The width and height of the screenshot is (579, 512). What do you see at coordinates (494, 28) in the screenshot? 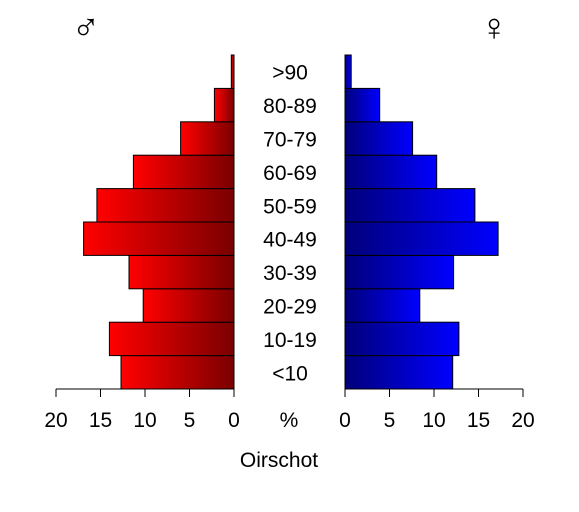
I see `female-symbol: ♀` at bounding box center [494, 28].